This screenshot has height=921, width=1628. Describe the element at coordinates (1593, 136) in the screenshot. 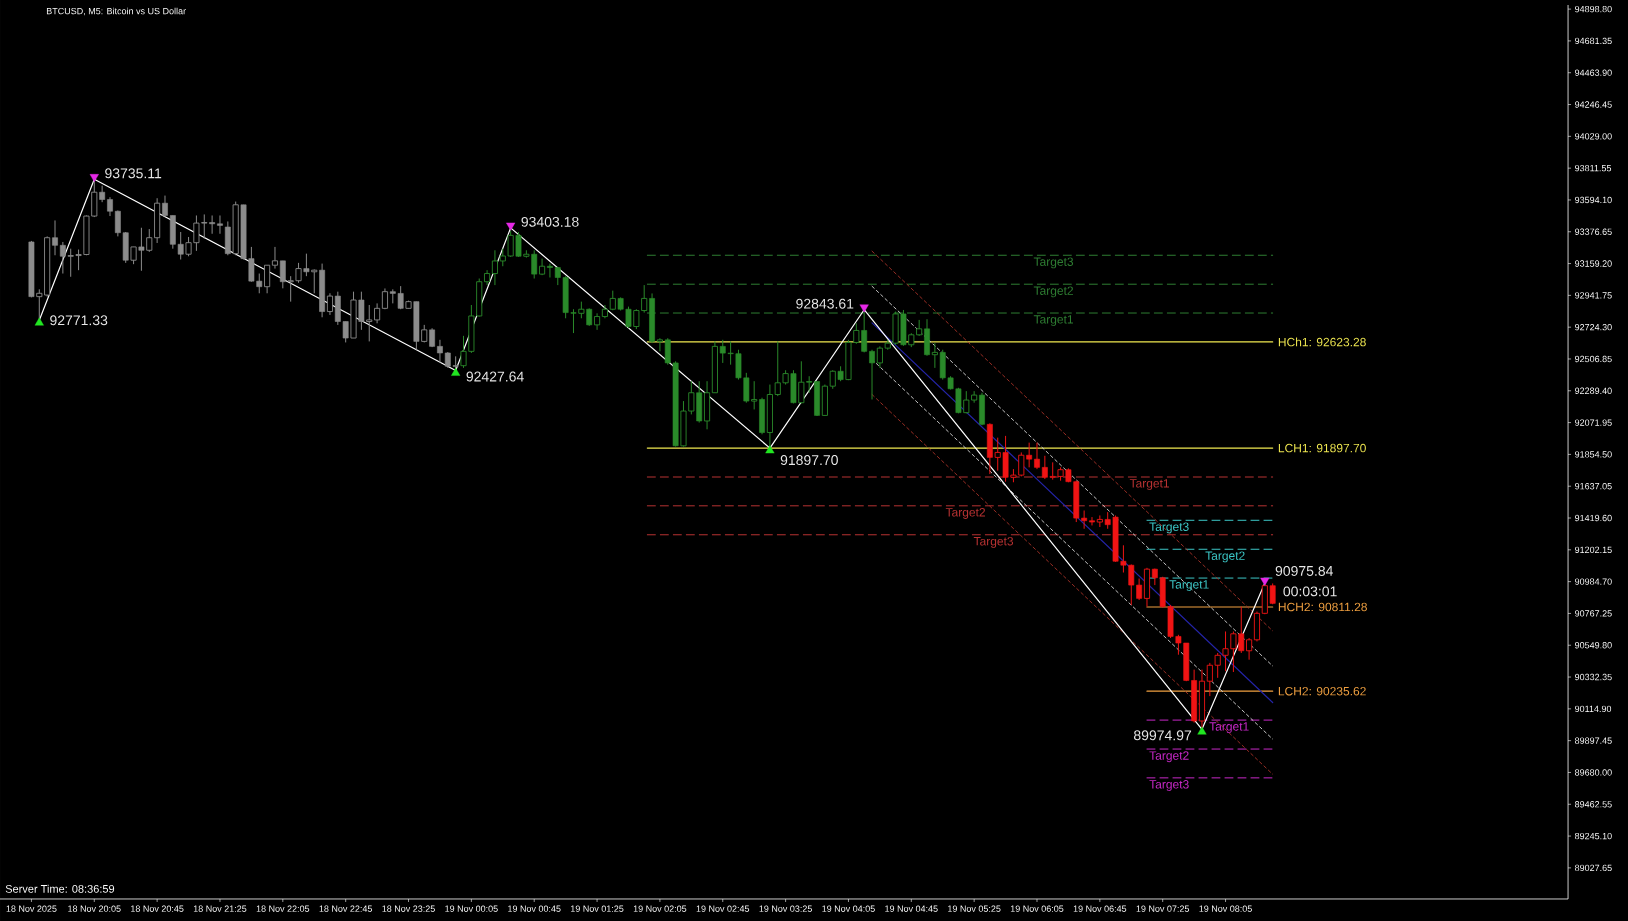

I see `y-tick-label: 94029.00` at that location.